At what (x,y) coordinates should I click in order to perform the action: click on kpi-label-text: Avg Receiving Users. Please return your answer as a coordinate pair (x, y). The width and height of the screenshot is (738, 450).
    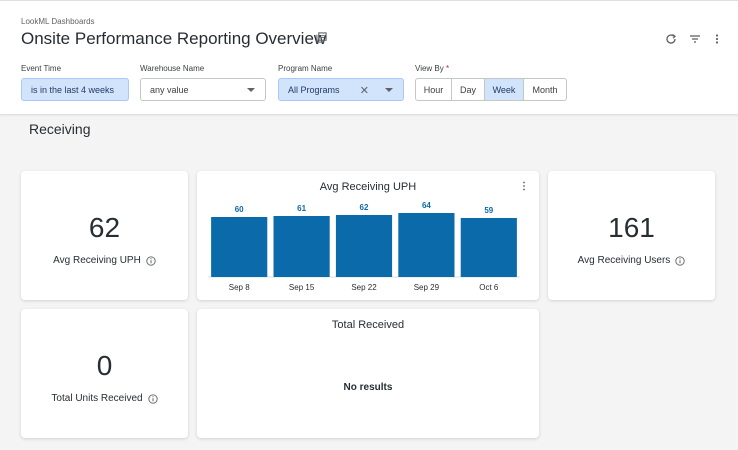
    Looking at the image, I should click on (624, 260).